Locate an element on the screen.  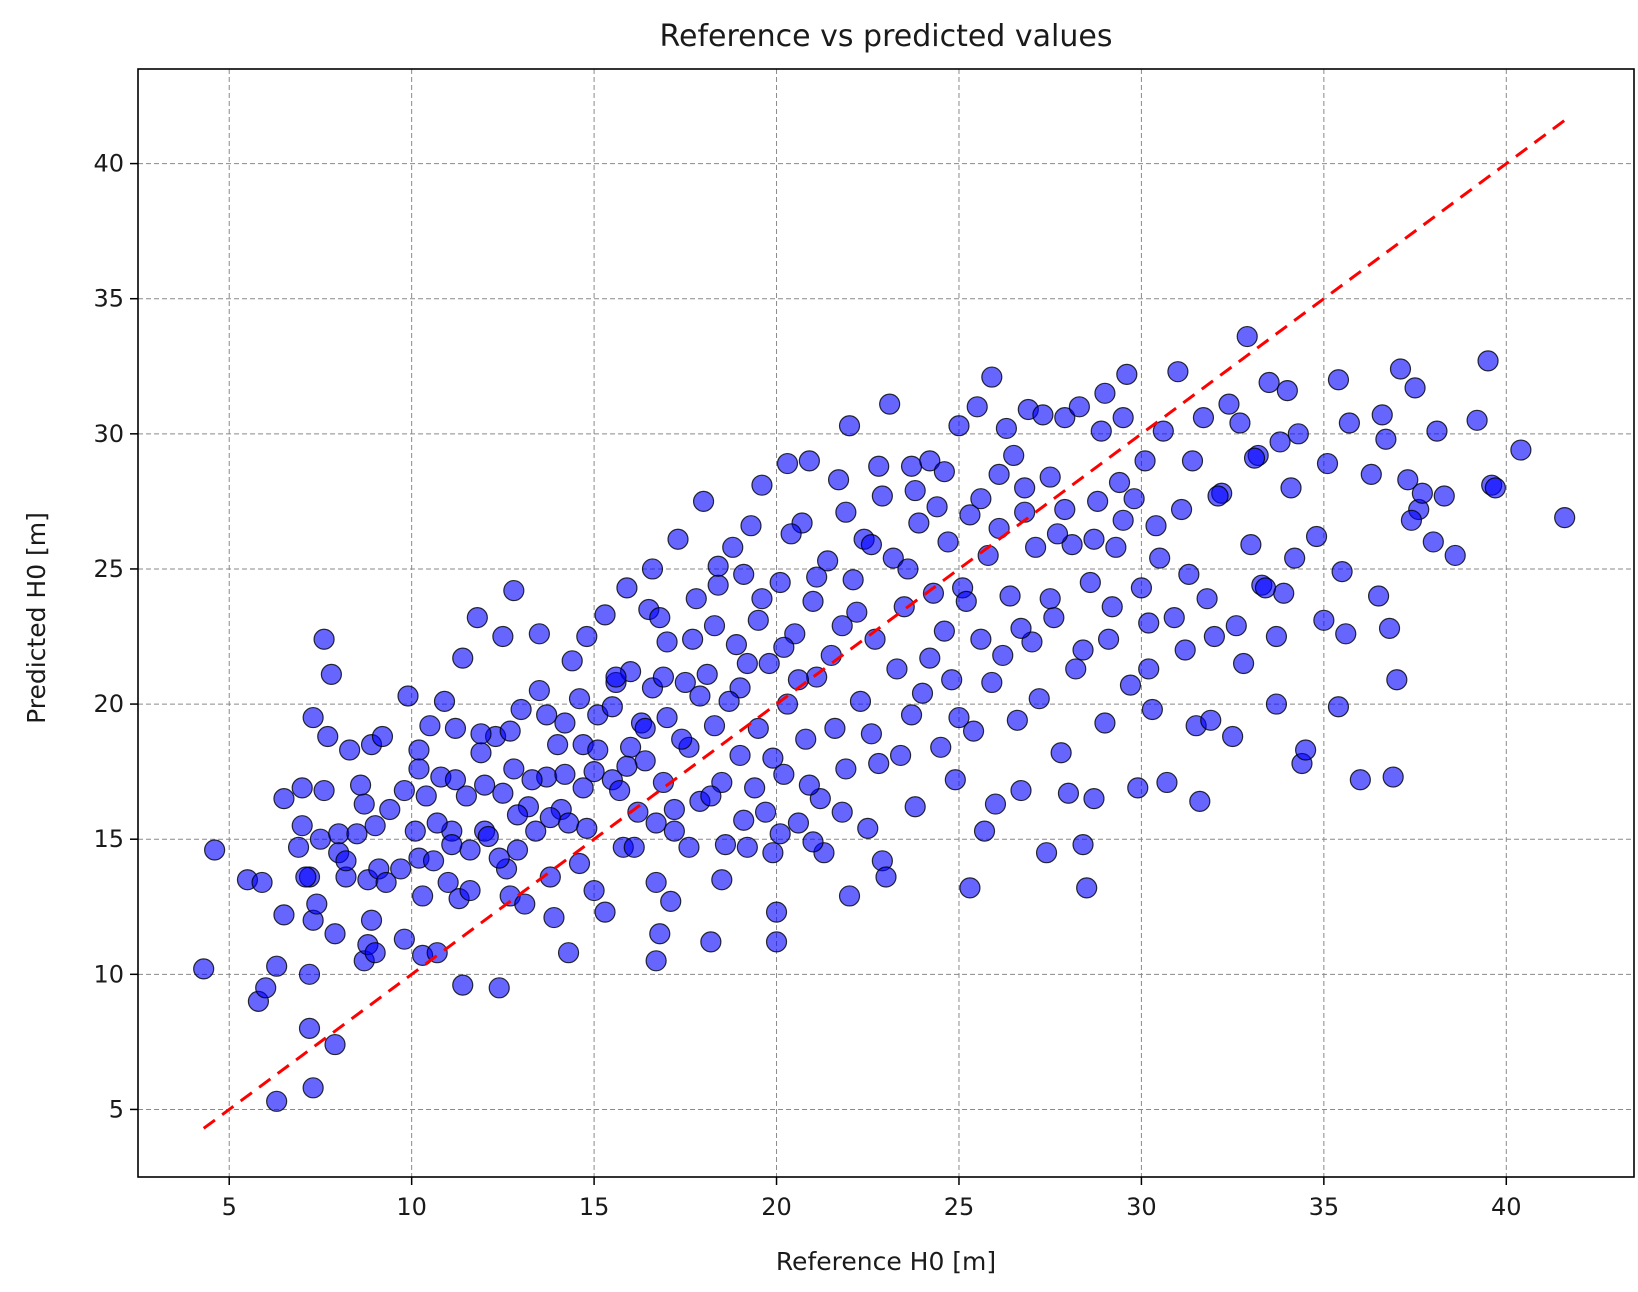
y-tick-label: 20 is located at coordinates (108, 704).